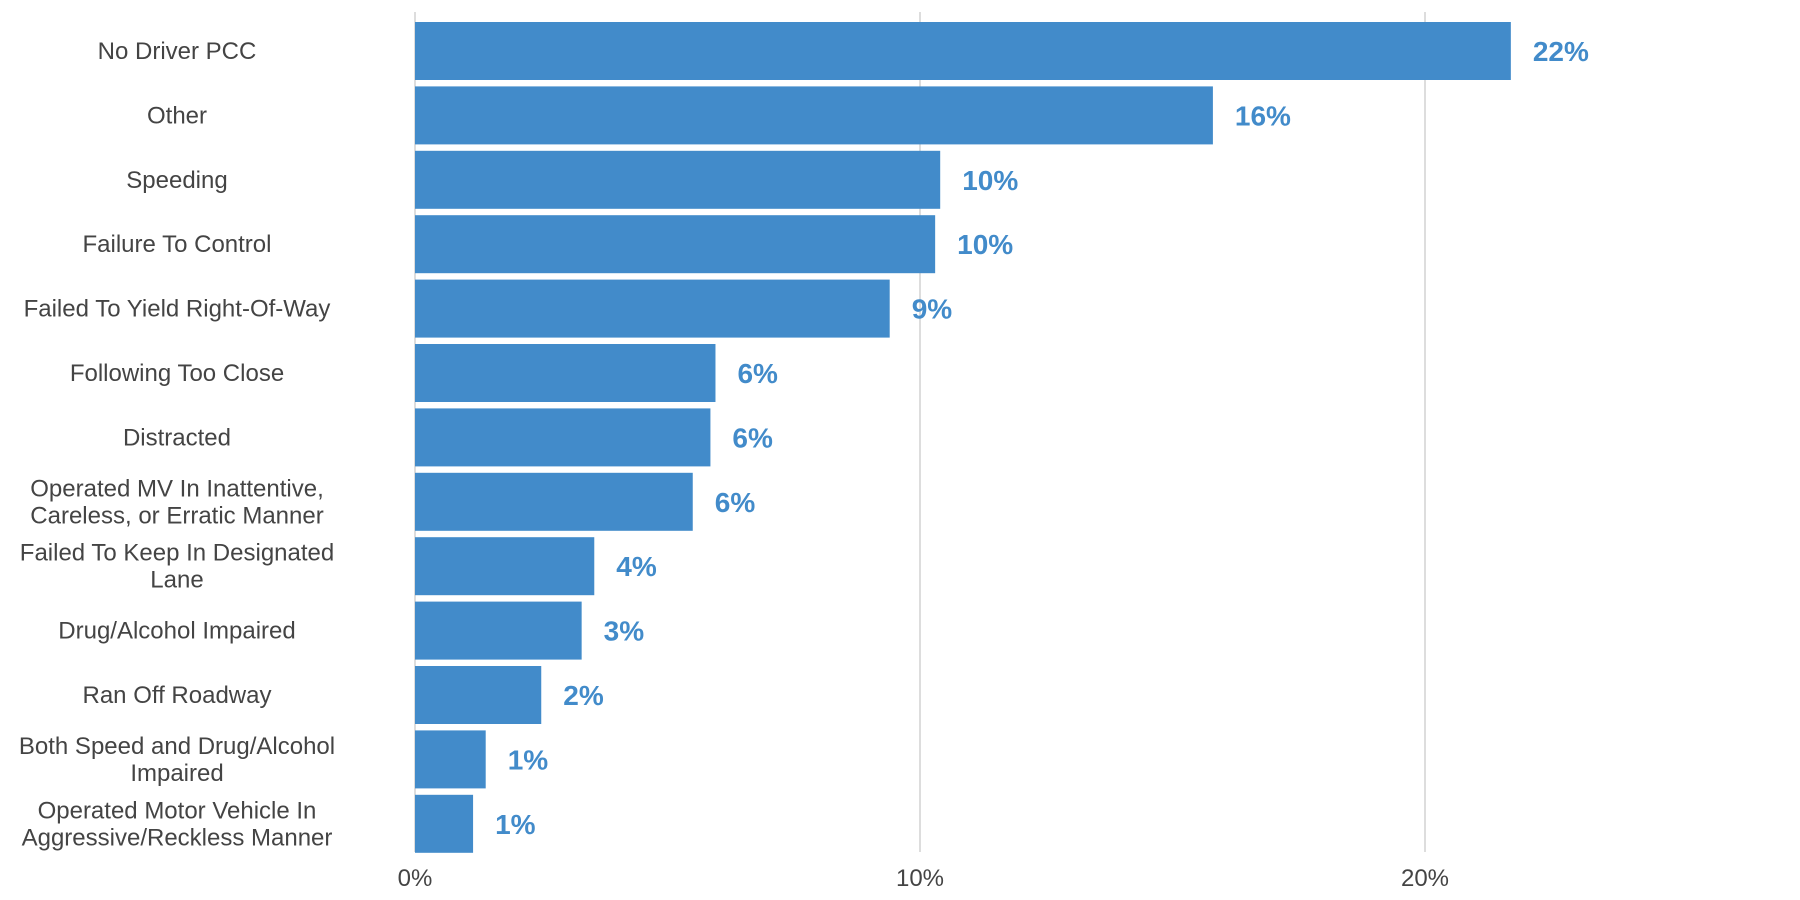 The width and height of the screenshot is (1800, 900). What do you see at coordinates (920, 878) in the screenshot?
I see `x-tick-label: 10%` at bounding box center [920, 878].